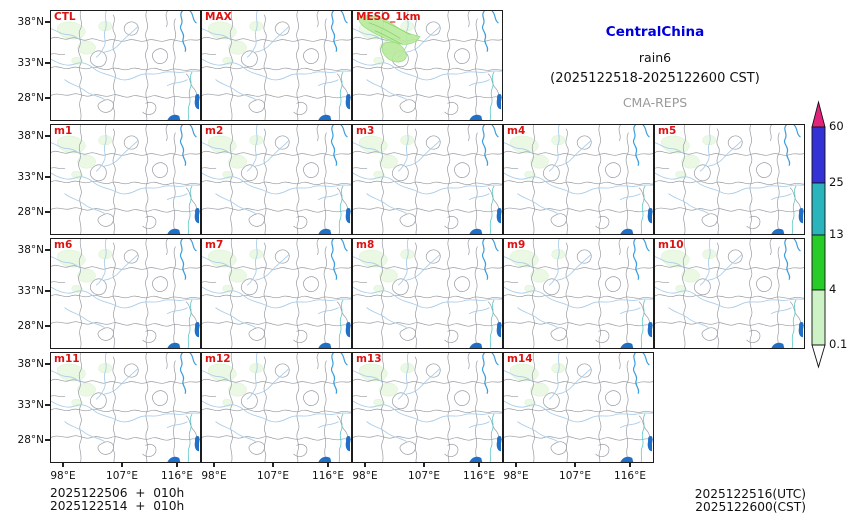 Image resolution: width=860 pixels, height=525 pixels. I want to click on valid-time-cst: 2025122600(CST), so click(750, 507).